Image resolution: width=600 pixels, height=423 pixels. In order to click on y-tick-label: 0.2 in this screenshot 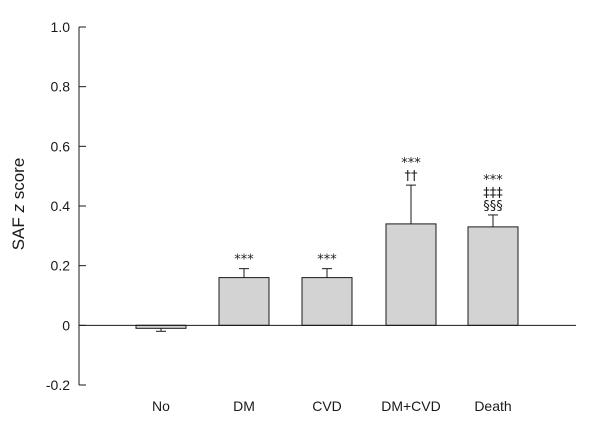, I will do `click(61, 266)`.